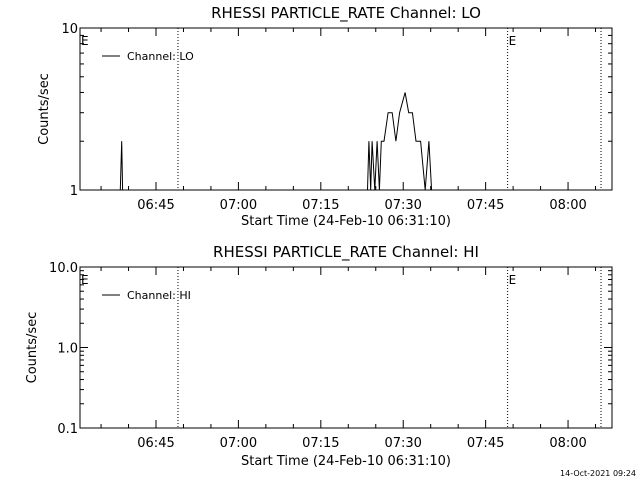  Describe the element at coordinates (74, 191) in the screenshot. I see `y-tick-label: 1` at that location.